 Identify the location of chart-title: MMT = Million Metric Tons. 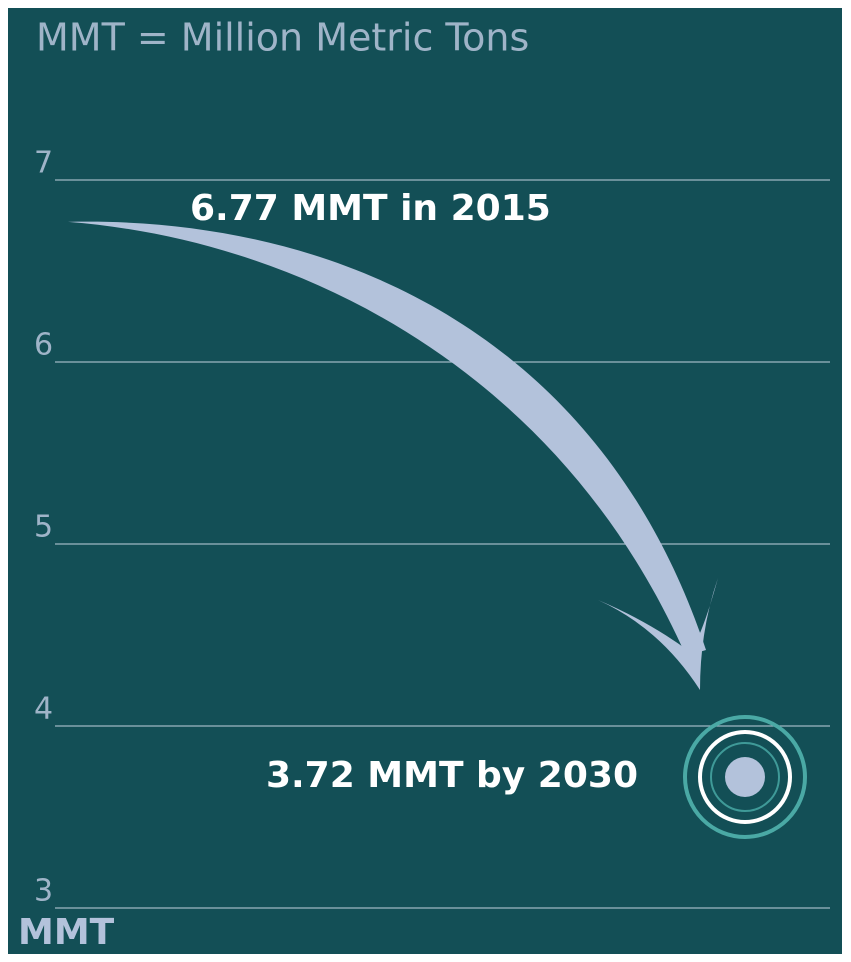
(282, 38).